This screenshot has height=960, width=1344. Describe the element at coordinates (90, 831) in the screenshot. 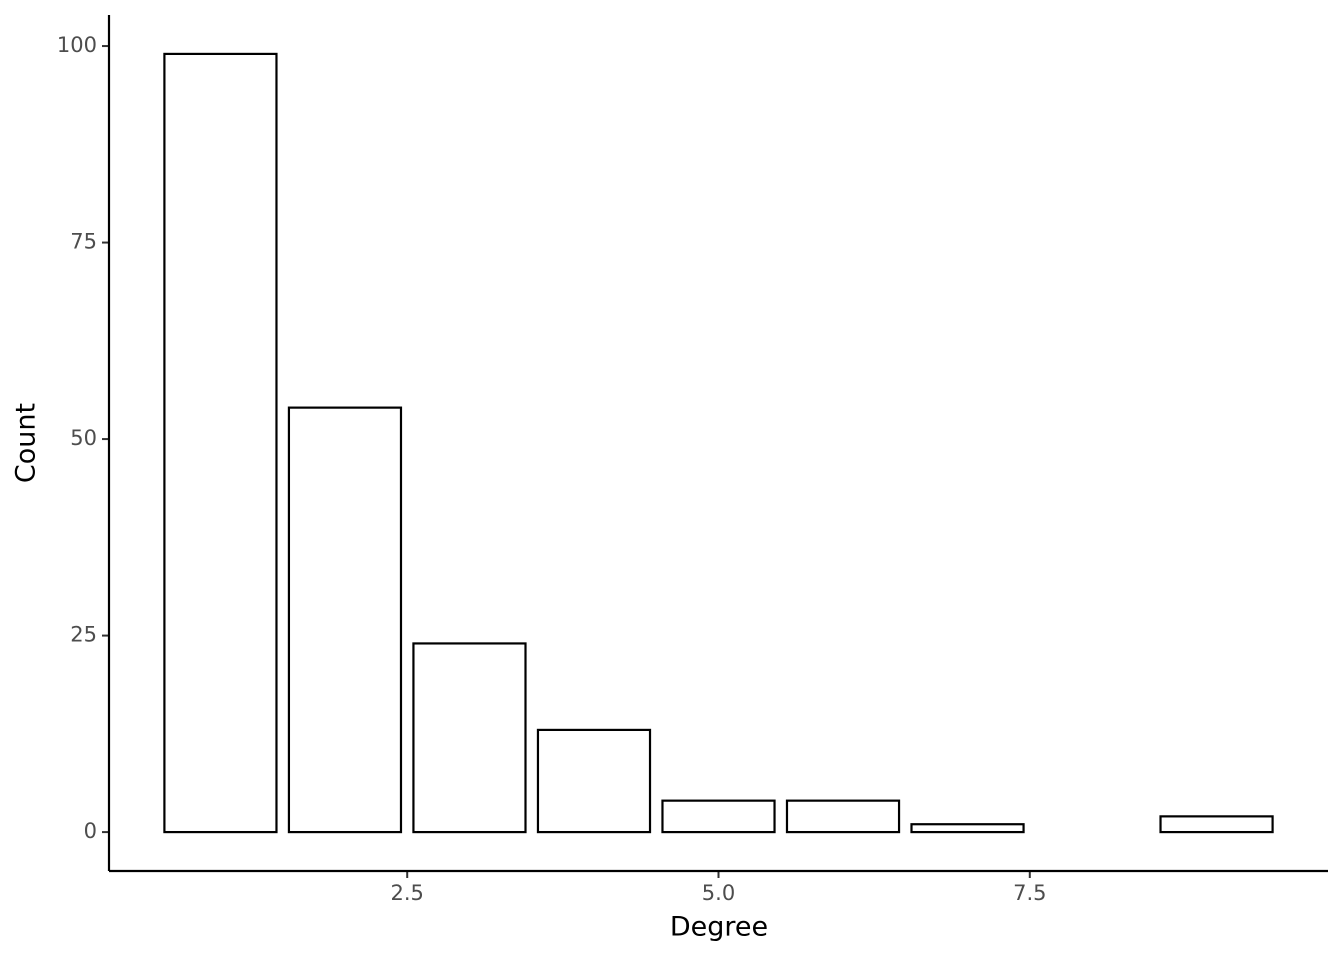

I see `y-tick-label: 0` at that location.